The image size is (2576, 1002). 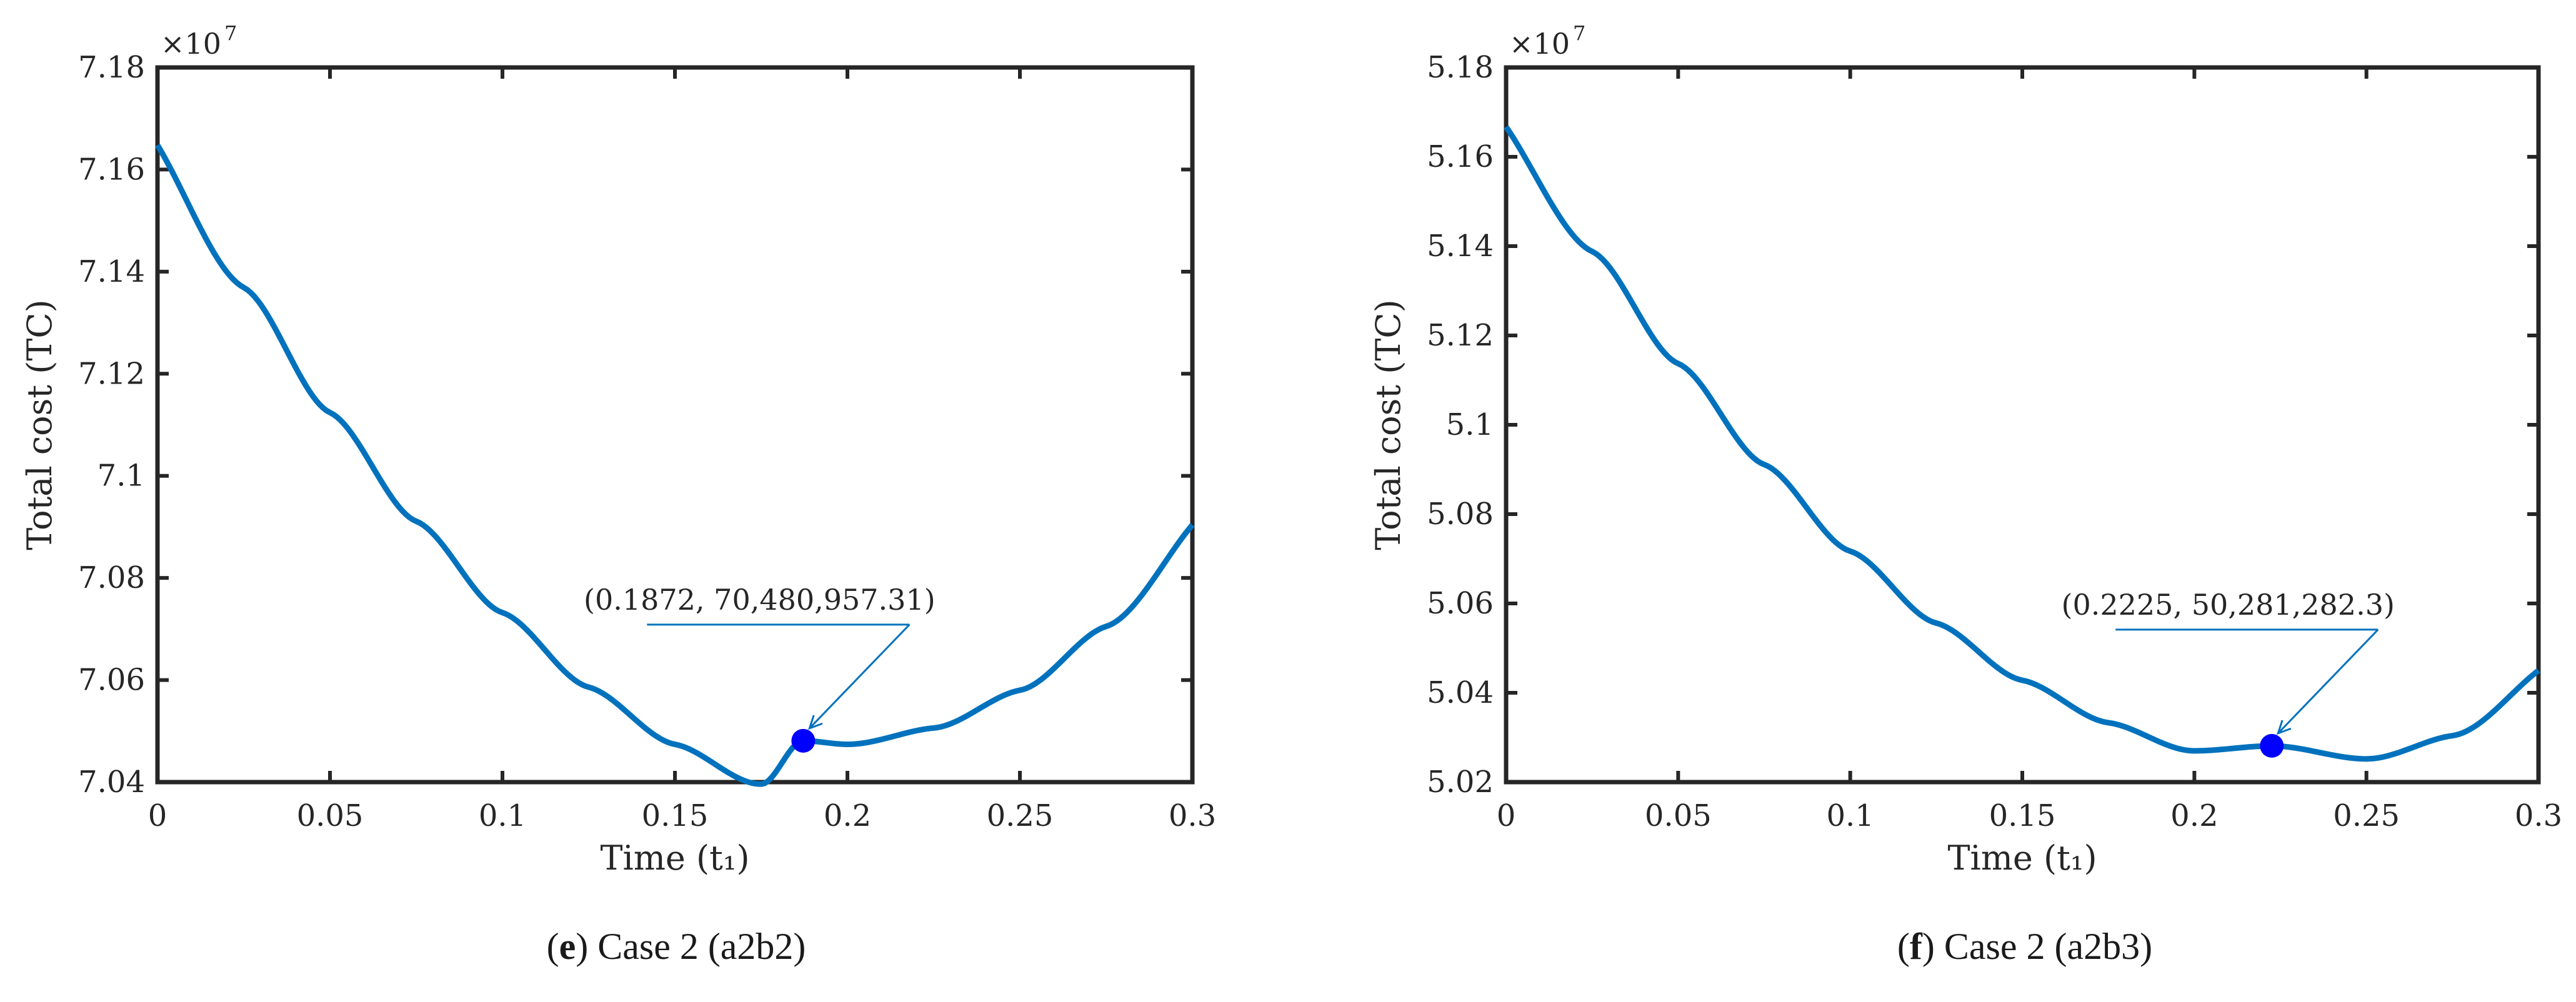 What do you see at coordinates (2538, 816) in the screenshot?
I see `x-tick-label-f: 0.3` at bounding box center [2538, 816].